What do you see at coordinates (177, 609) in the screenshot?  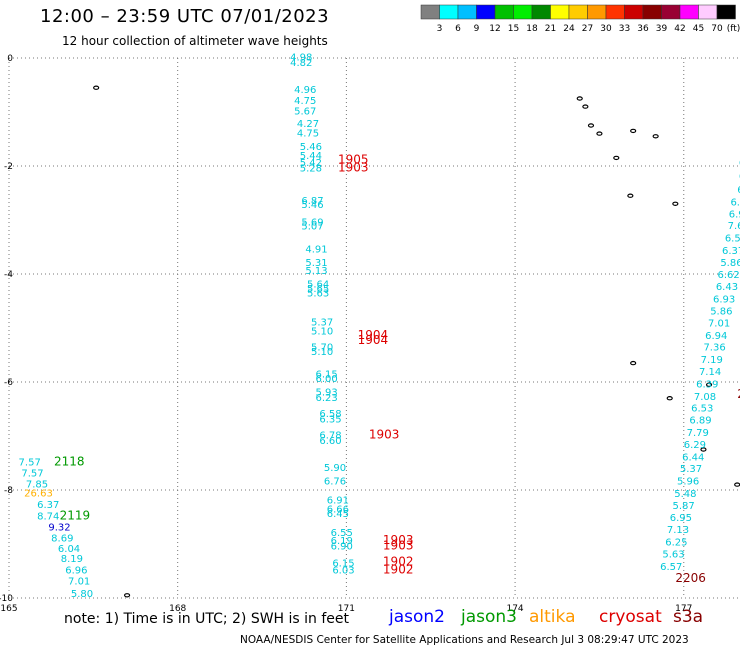 I see `x-tick-label: 168` at bounding box center [177, 609].